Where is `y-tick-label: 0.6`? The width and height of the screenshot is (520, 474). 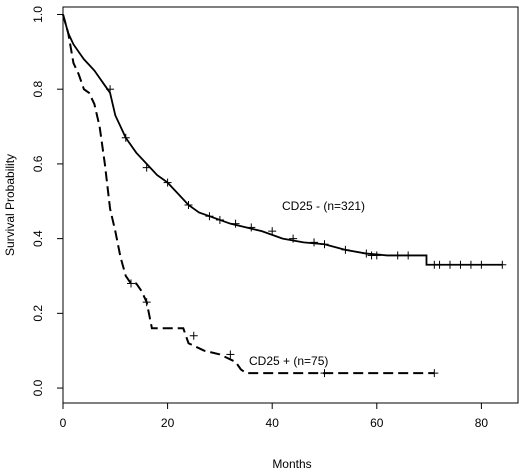
y-tick-label: 0.6 is located at coordinates (38, 163).